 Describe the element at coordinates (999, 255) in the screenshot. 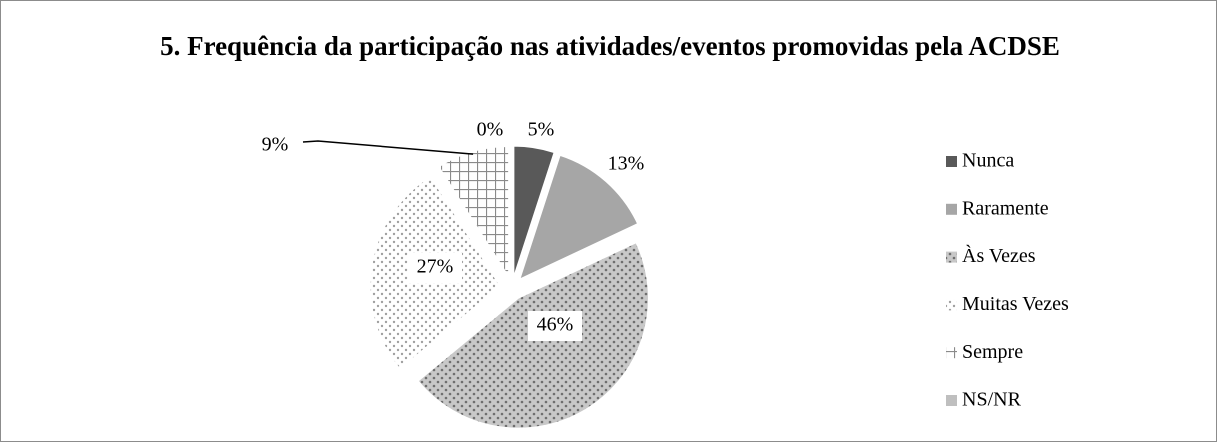

I see `legend-label: Às Vezes` at that location.